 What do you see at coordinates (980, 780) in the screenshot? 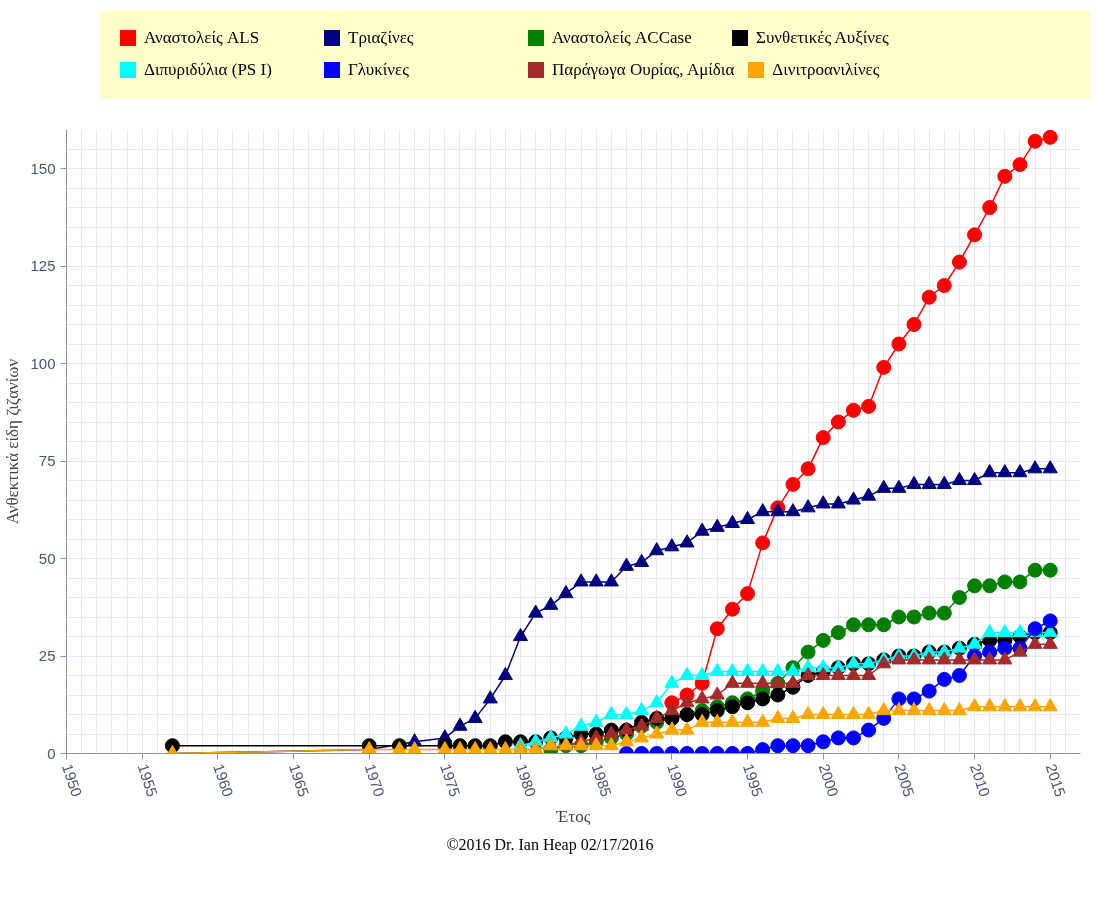
I see `x-tick-label: 2010` at bounding box center [980, 780].